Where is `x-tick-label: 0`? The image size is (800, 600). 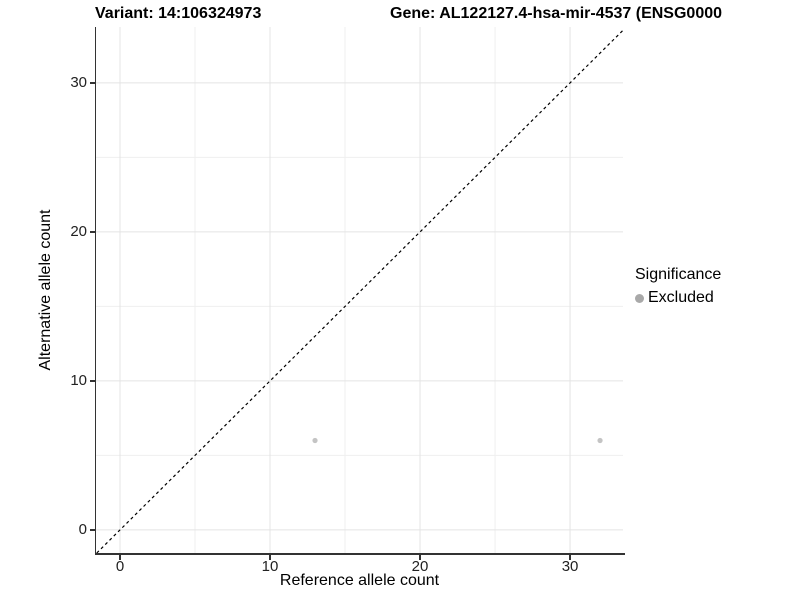
x-tick-label: 0 is located at coordinates (120, 566).